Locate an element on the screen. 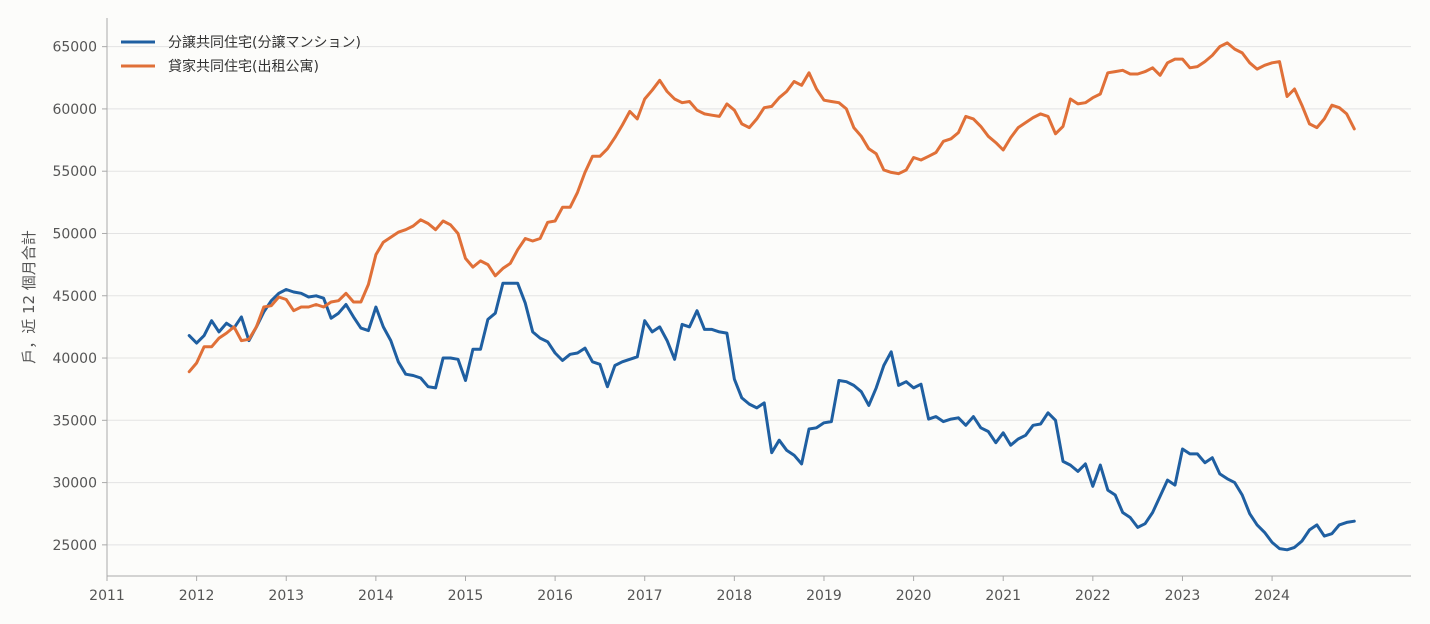  legend-label-2: 貸家共同住宅(出租公寓) is located at coordinates (243, 66).